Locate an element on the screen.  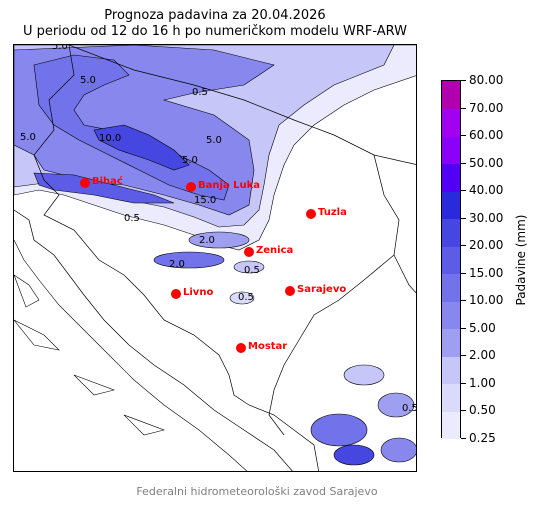
colorbar-tick-label: 60.00 is located at coordinates (486, 135).